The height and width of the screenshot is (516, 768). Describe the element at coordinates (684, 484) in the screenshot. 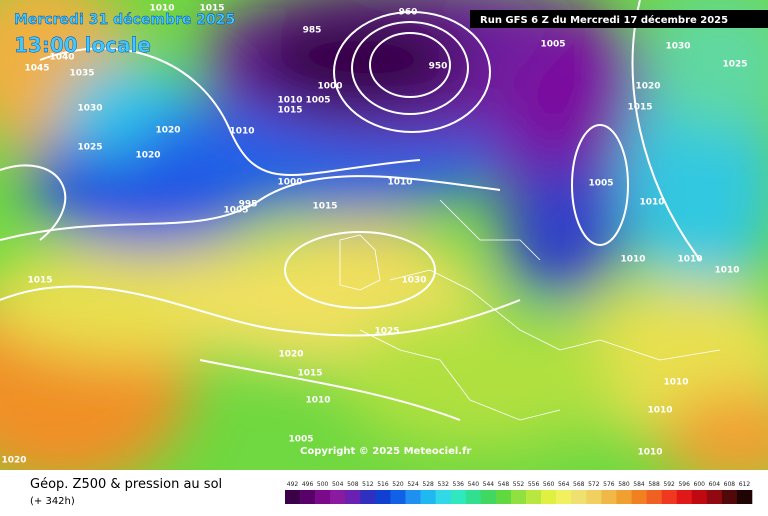

I see `colorbar-label: 596` at that location.